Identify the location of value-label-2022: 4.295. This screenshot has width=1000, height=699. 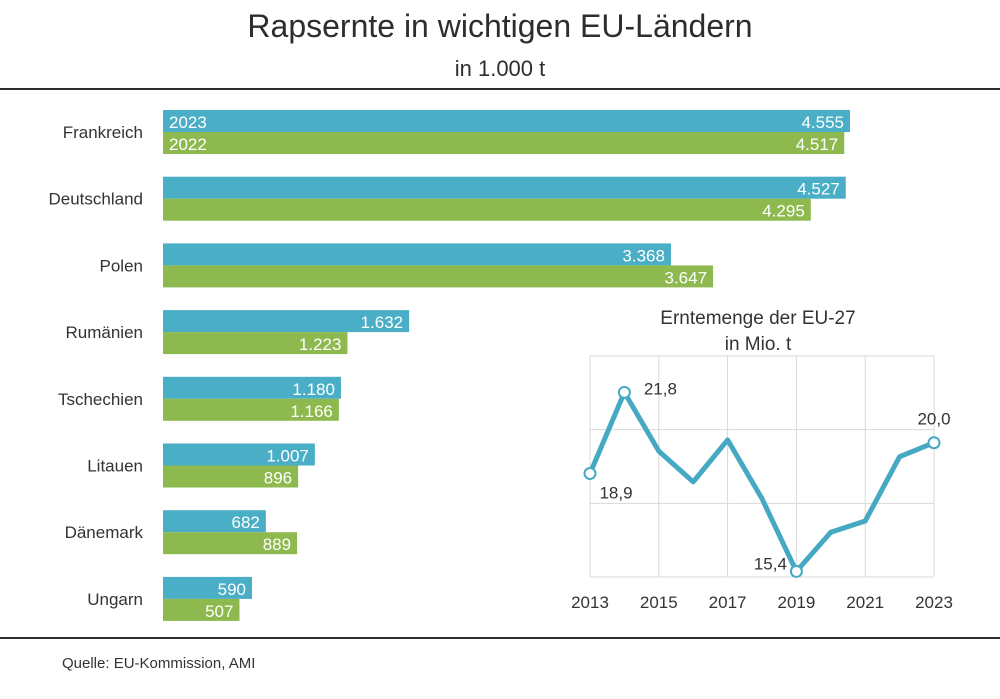
(783, 211).